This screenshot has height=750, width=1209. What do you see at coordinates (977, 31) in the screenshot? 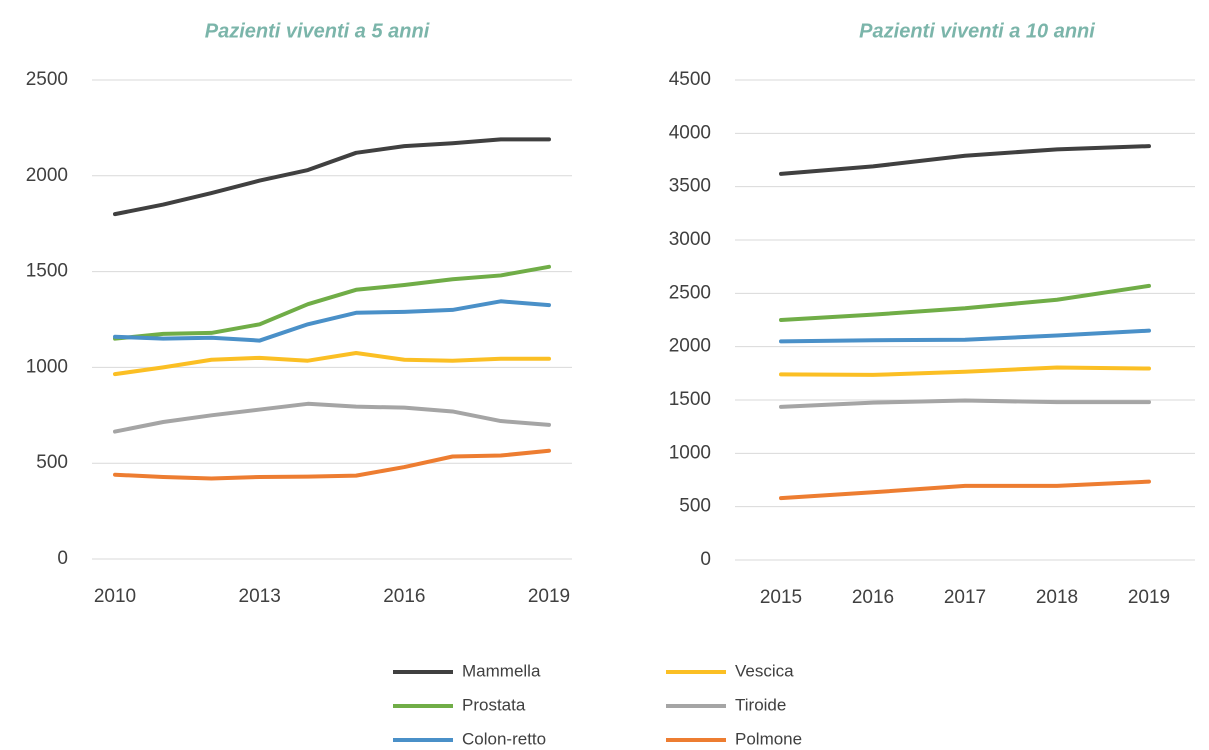
I see `chart-title: Pazienti viventi a 10 anni` at bounding box center [977, 31].